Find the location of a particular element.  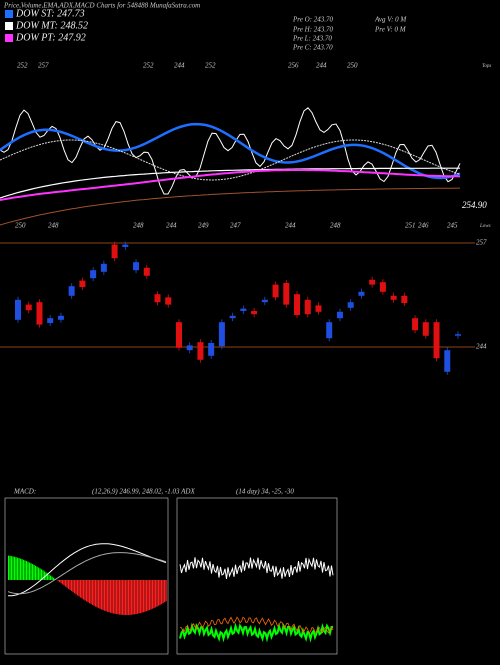

legend-entry: DOW MT: 248.52 is located at coordinates (51, 25).